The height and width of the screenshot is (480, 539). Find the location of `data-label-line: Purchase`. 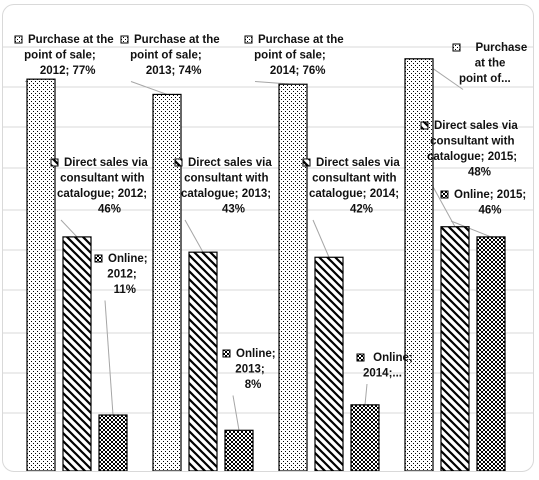

data-label-line: Purchase is located at coordinates (501, 48).